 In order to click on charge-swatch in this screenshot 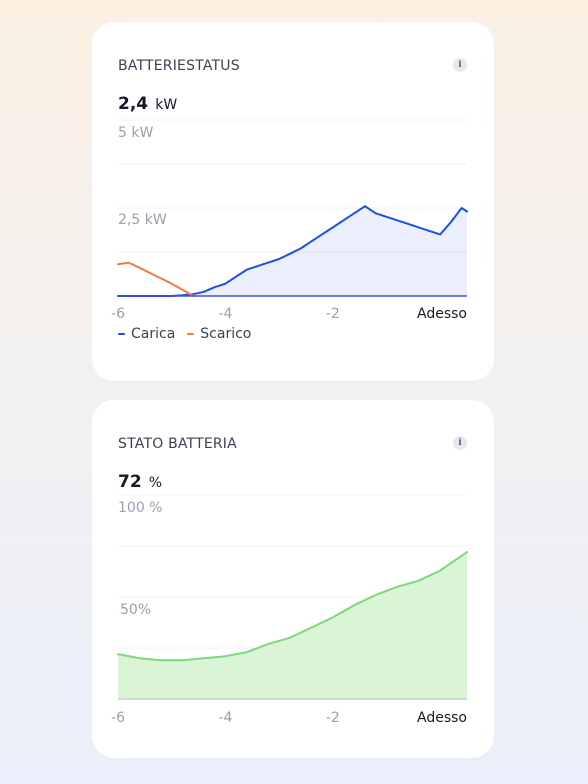, I will do `click(121, 334)`.